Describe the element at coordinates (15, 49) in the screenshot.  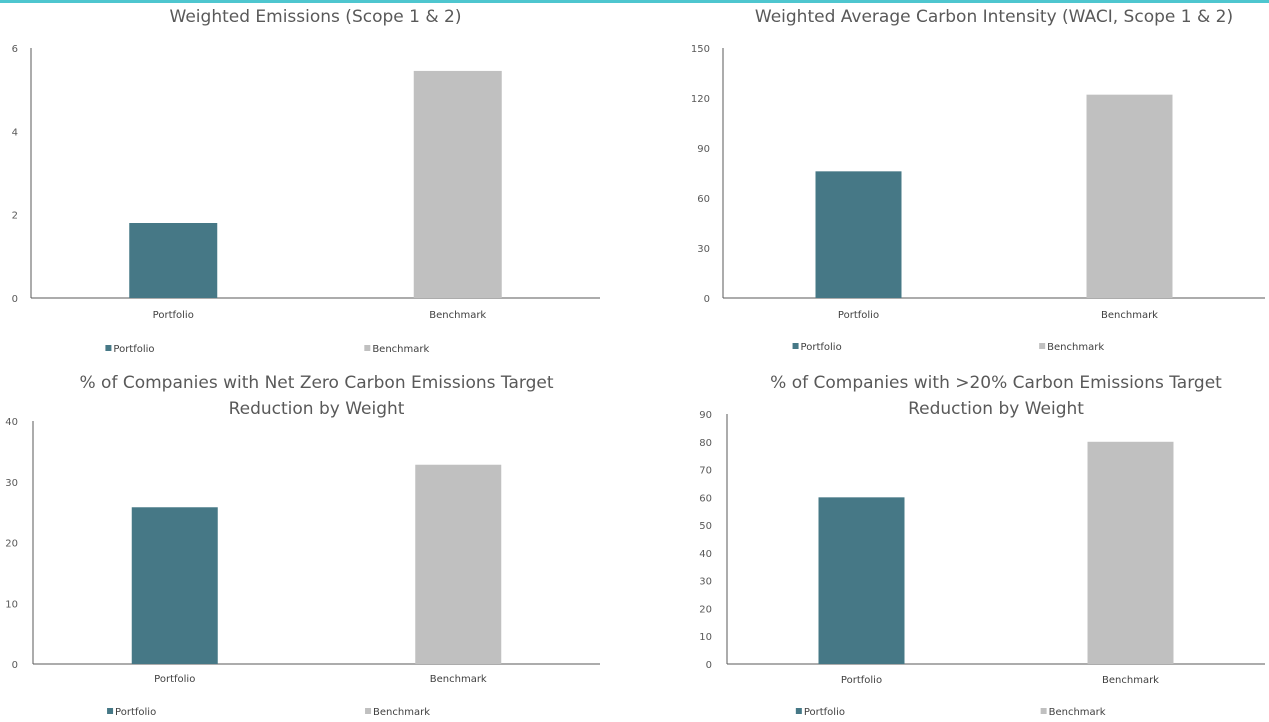
I see `y-tick-label: 6` at that location.